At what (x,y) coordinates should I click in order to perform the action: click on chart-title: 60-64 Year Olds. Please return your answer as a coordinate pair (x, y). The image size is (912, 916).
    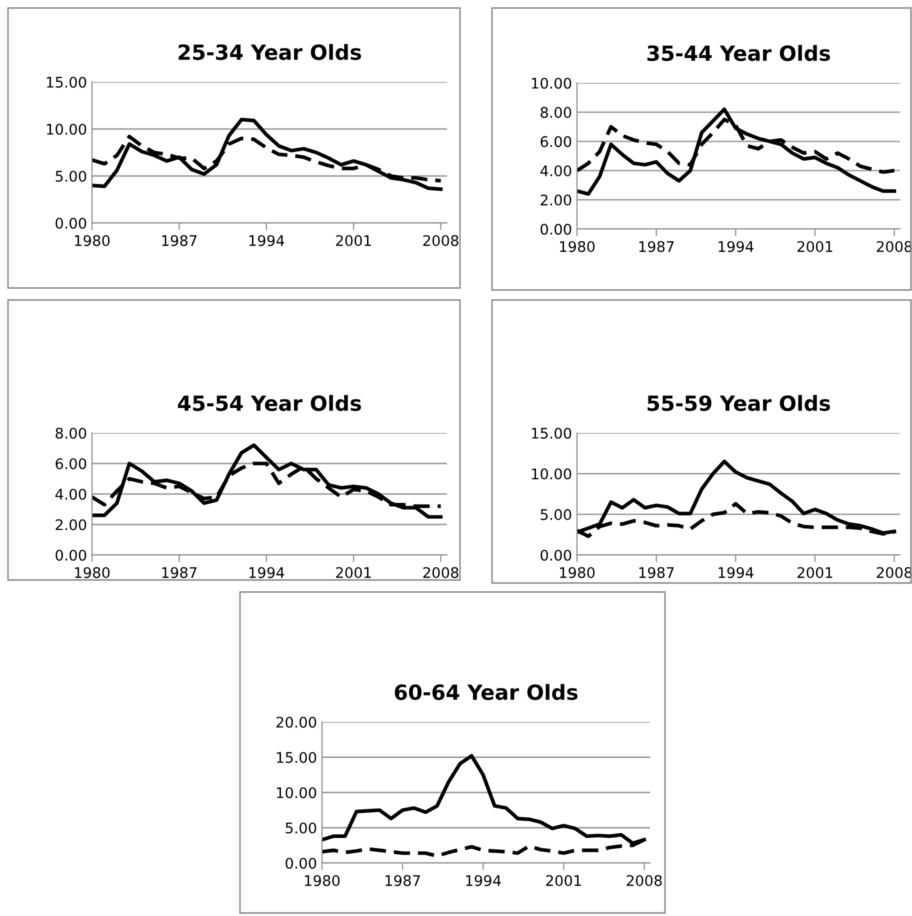
    Looking at the image, I should click on (486, 692).